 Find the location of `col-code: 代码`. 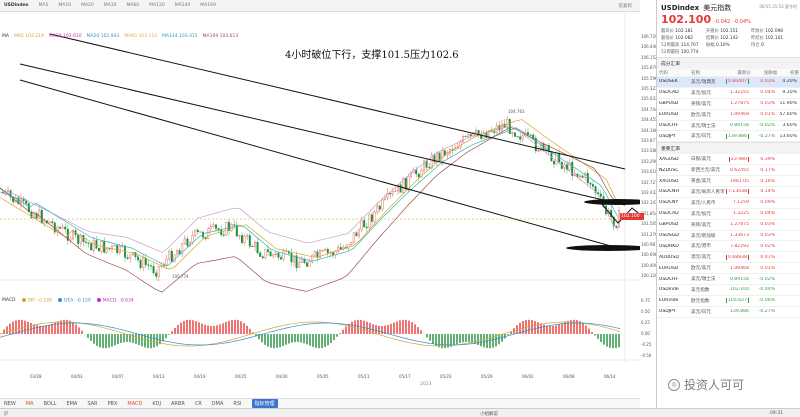

col-code: 代码 is located at coordinates (663, 73).